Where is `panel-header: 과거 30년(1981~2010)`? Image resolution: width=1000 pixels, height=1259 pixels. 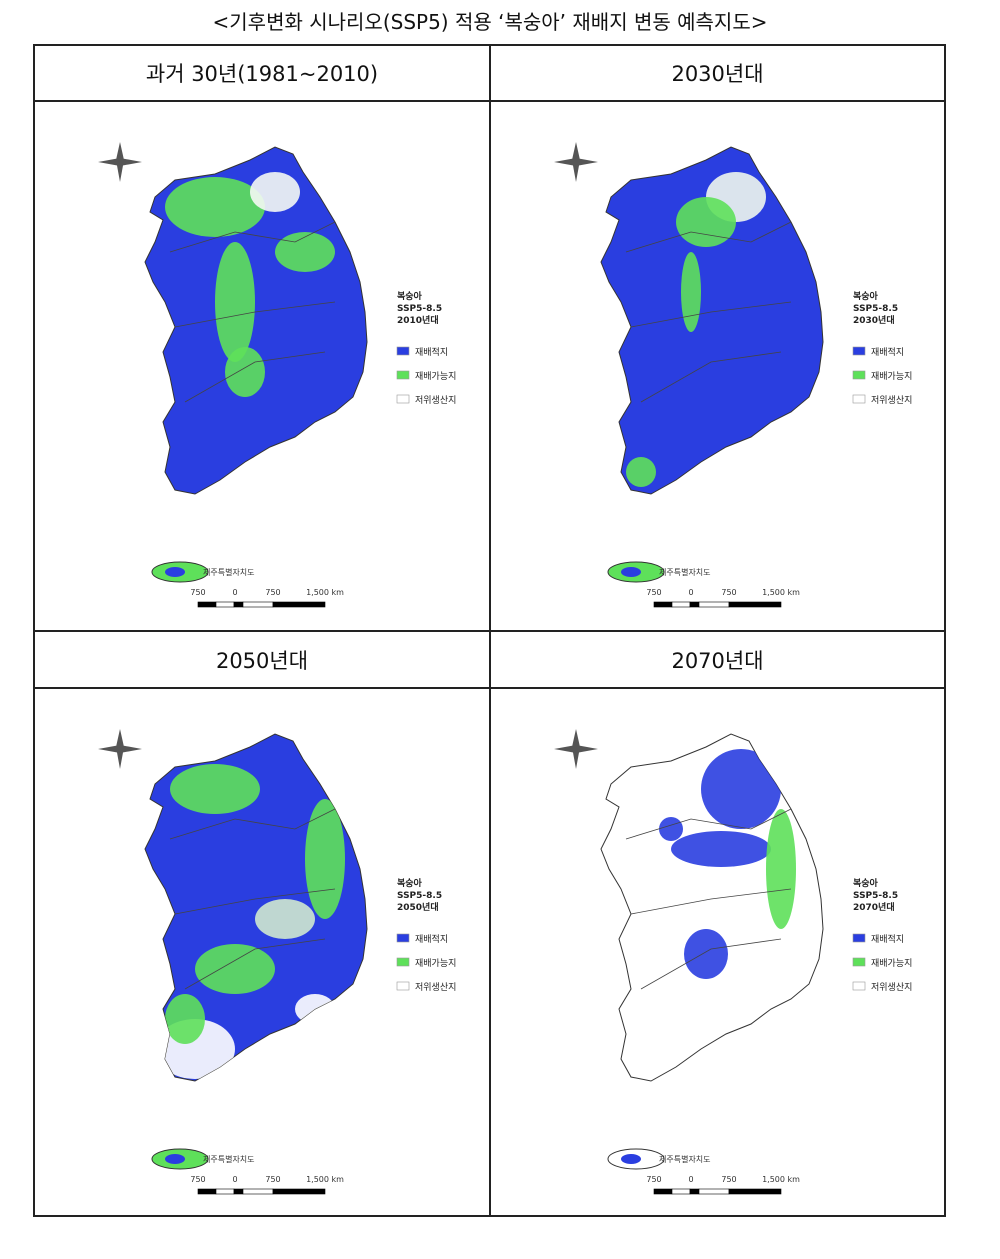 panel-header: 과거 30년(1981~2010) is located at coordinates (262, 73).